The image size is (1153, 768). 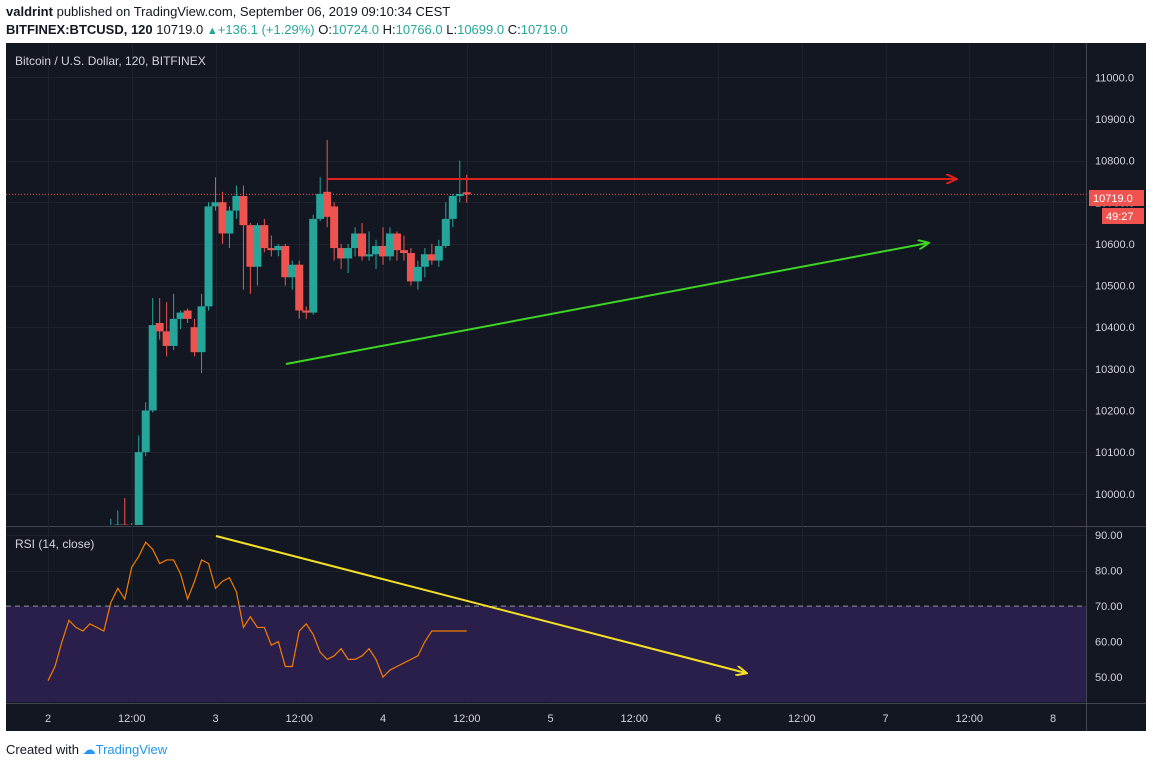 I want to click on rsi-divergence-arrow, so click(x=480, y=604).